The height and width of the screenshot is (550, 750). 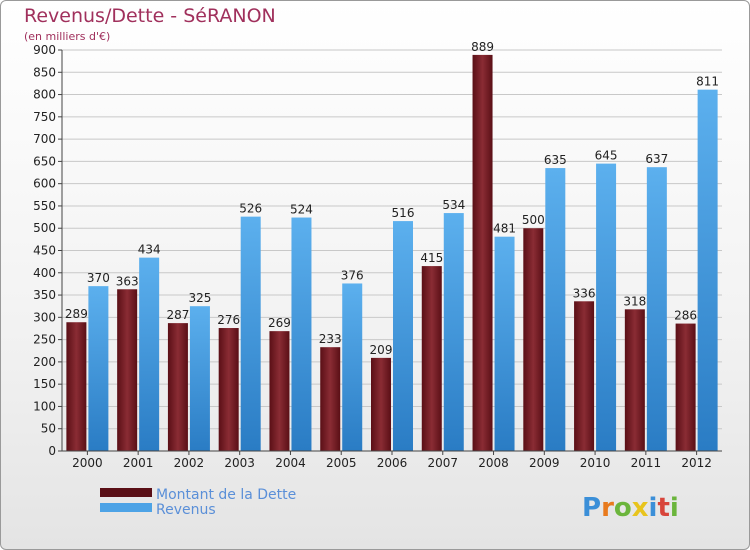 I want to click on value-label-revenus-2004: 524, so click(x=301, y=210).